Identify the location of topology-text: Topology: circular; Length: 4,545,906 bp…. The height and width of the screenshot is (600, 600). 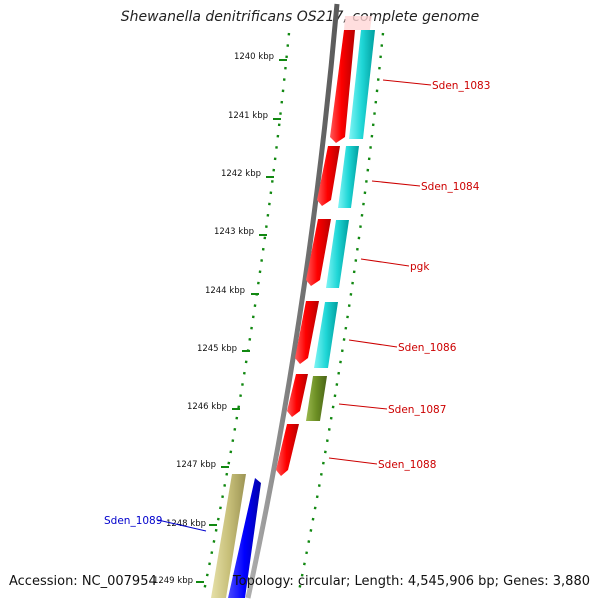
(411, 581).